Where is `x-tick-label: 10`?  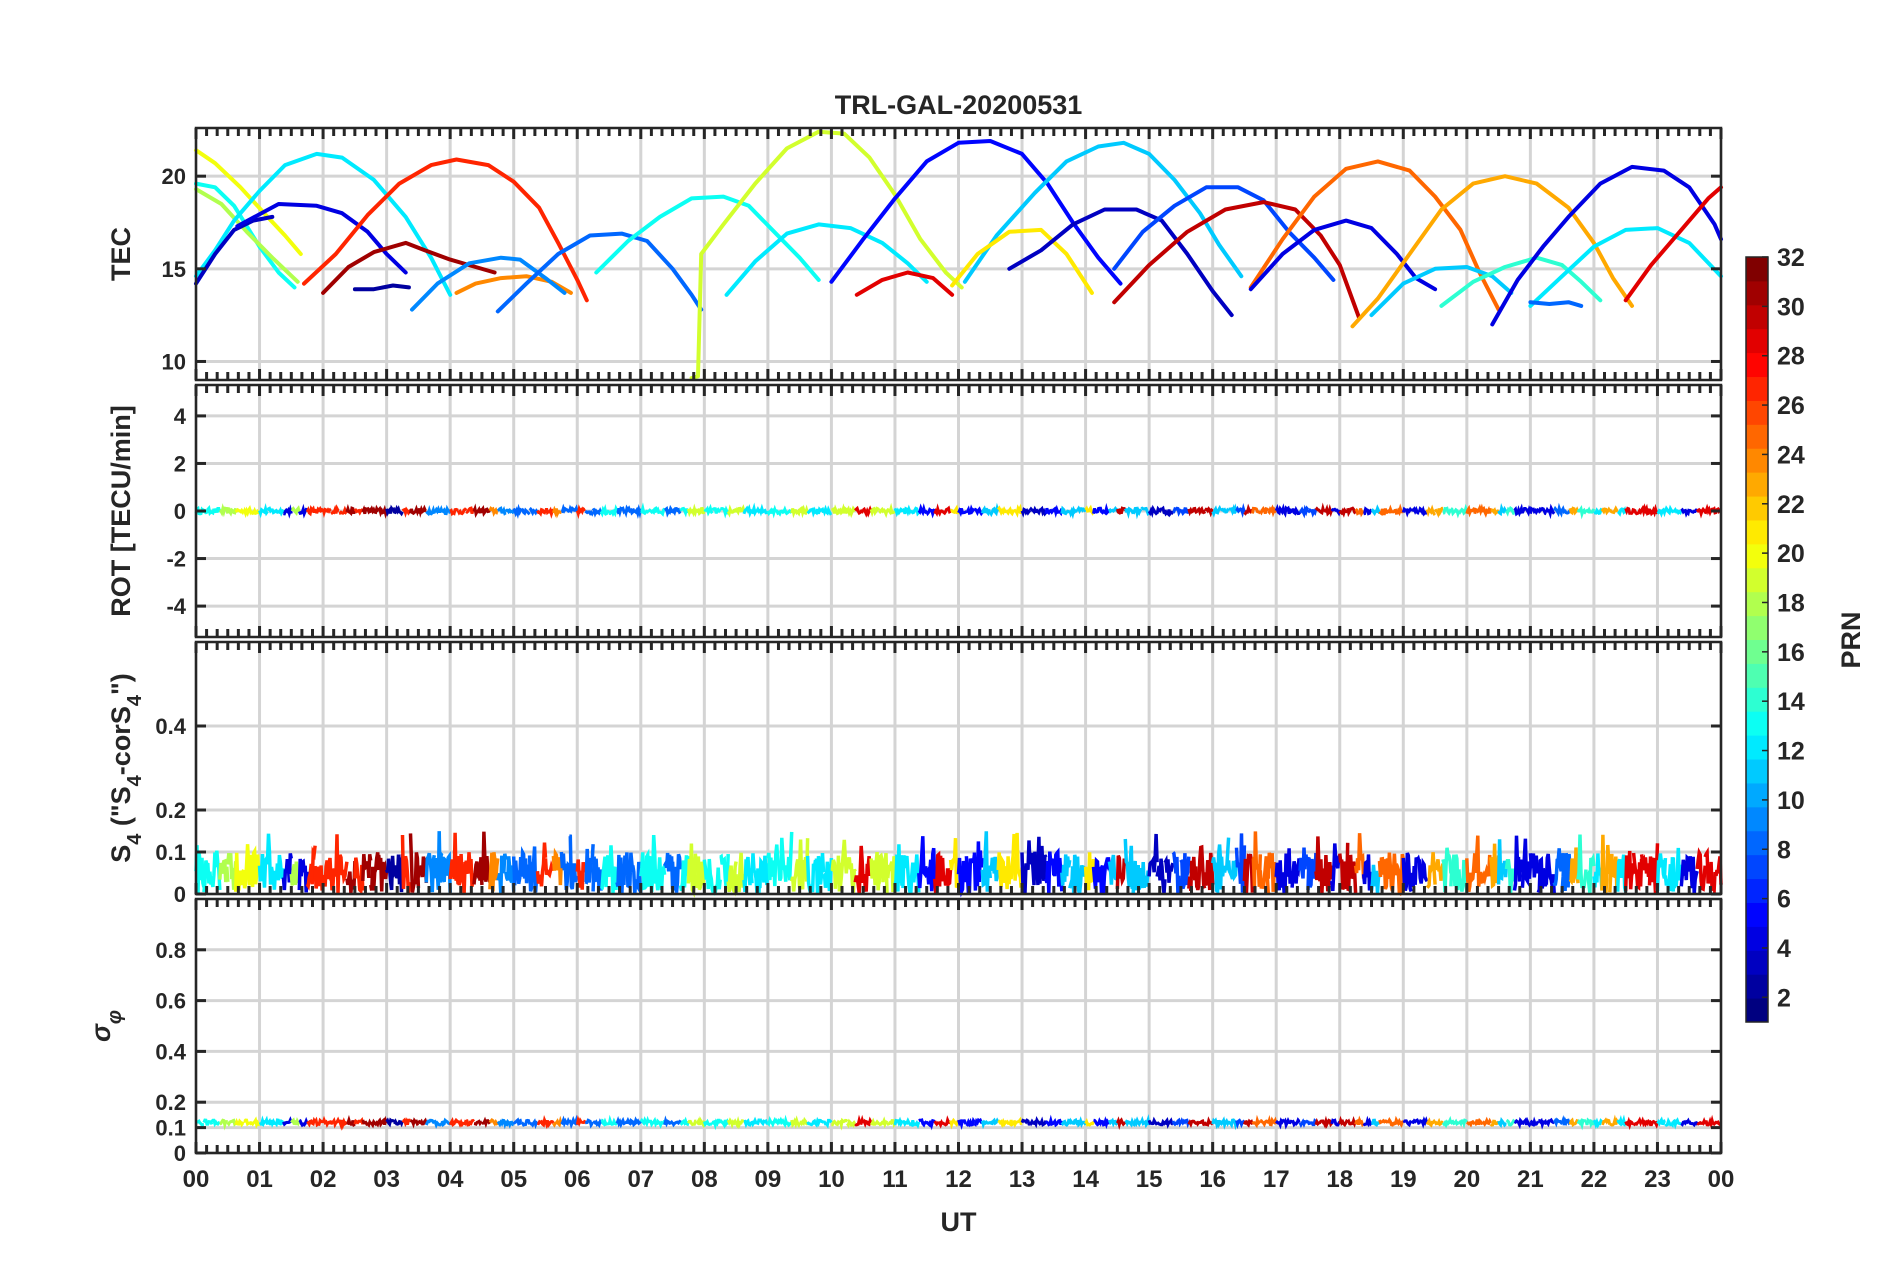 x-tick-label: 10 is located at coordinates (831, 1179).